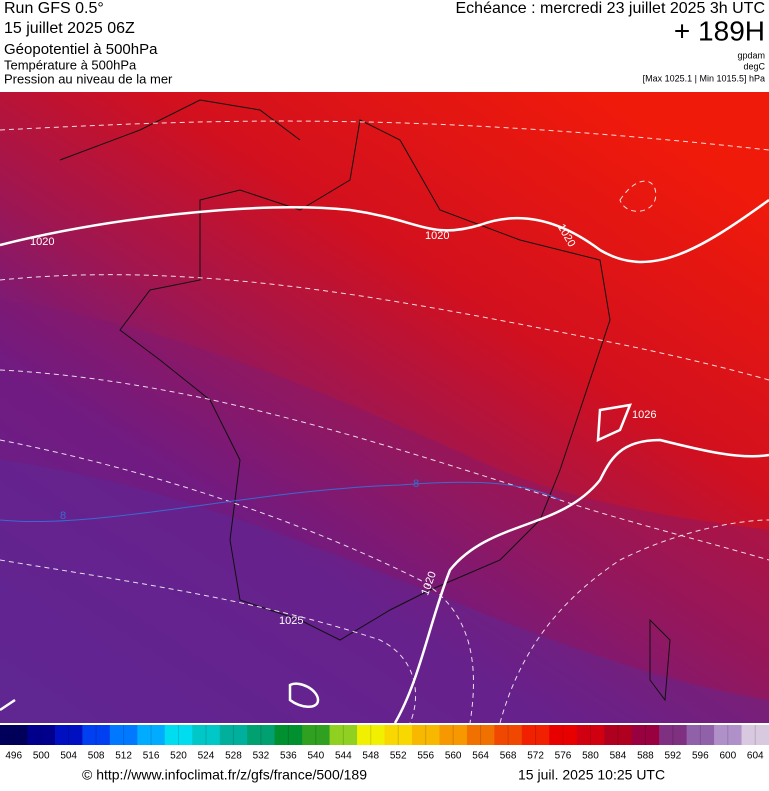 The width and height of the screenshot is (769, 791). I want to click on colorbar-label: 580, so click(590, 756).